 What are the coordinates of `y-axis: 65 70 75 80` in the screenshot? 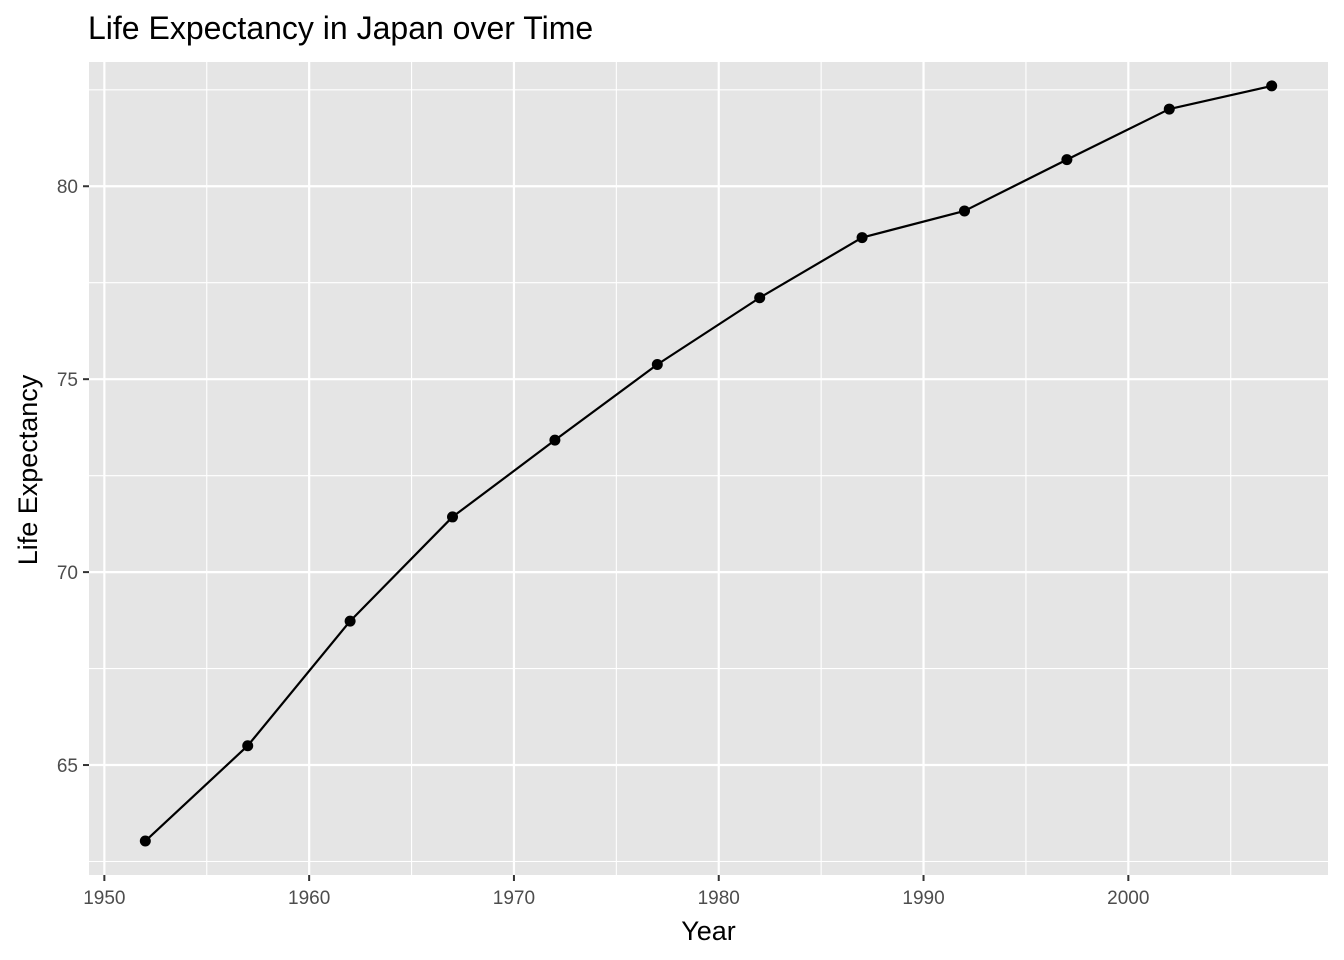 It's located at (73, 477).